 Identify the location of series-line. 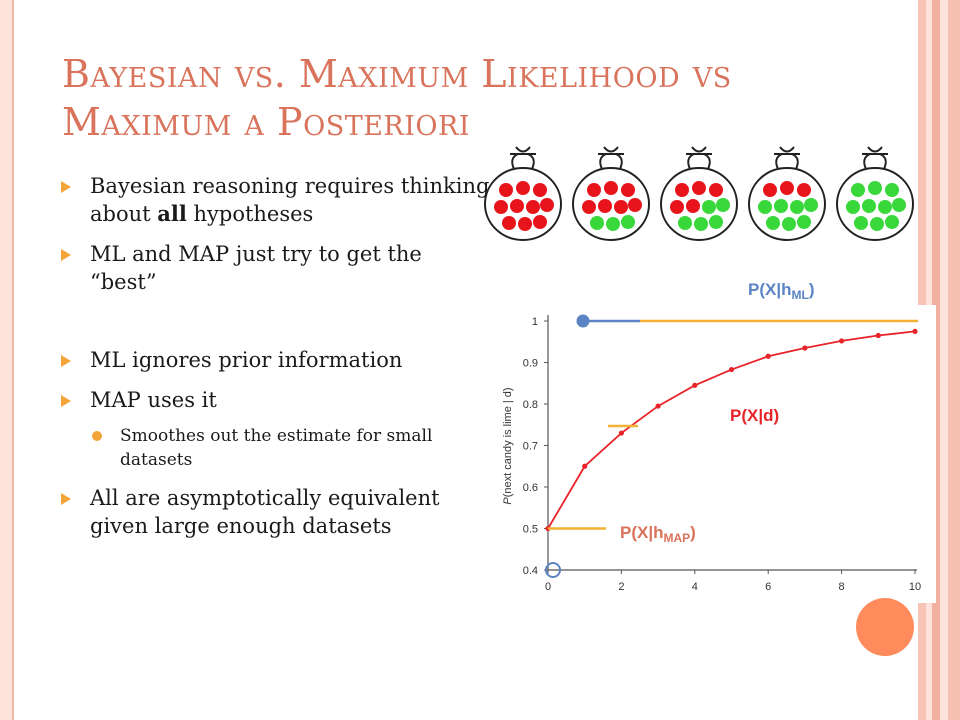
(731, 429).